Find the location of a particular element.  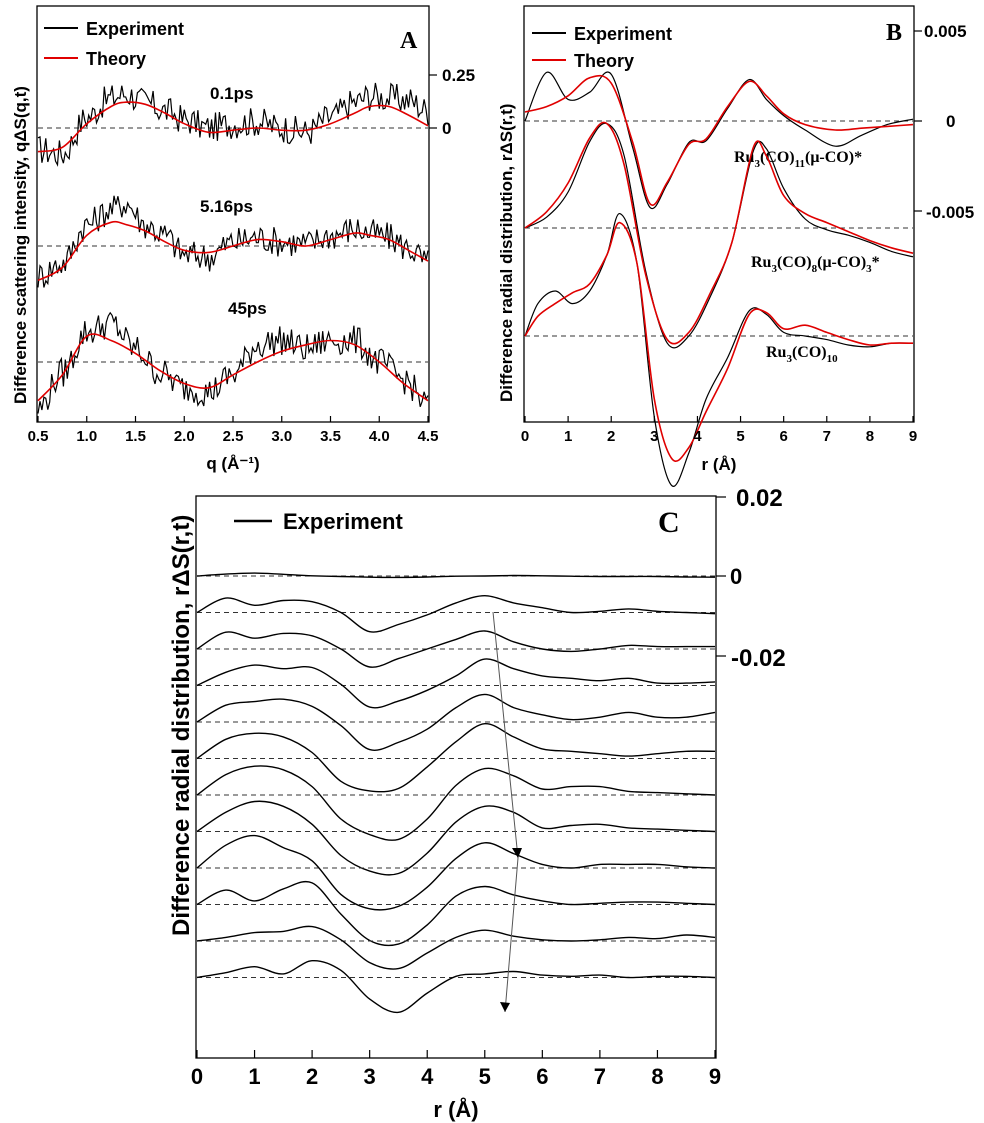

panel-b-xtick-label-4: 4 is located at coordinates (697, 436).